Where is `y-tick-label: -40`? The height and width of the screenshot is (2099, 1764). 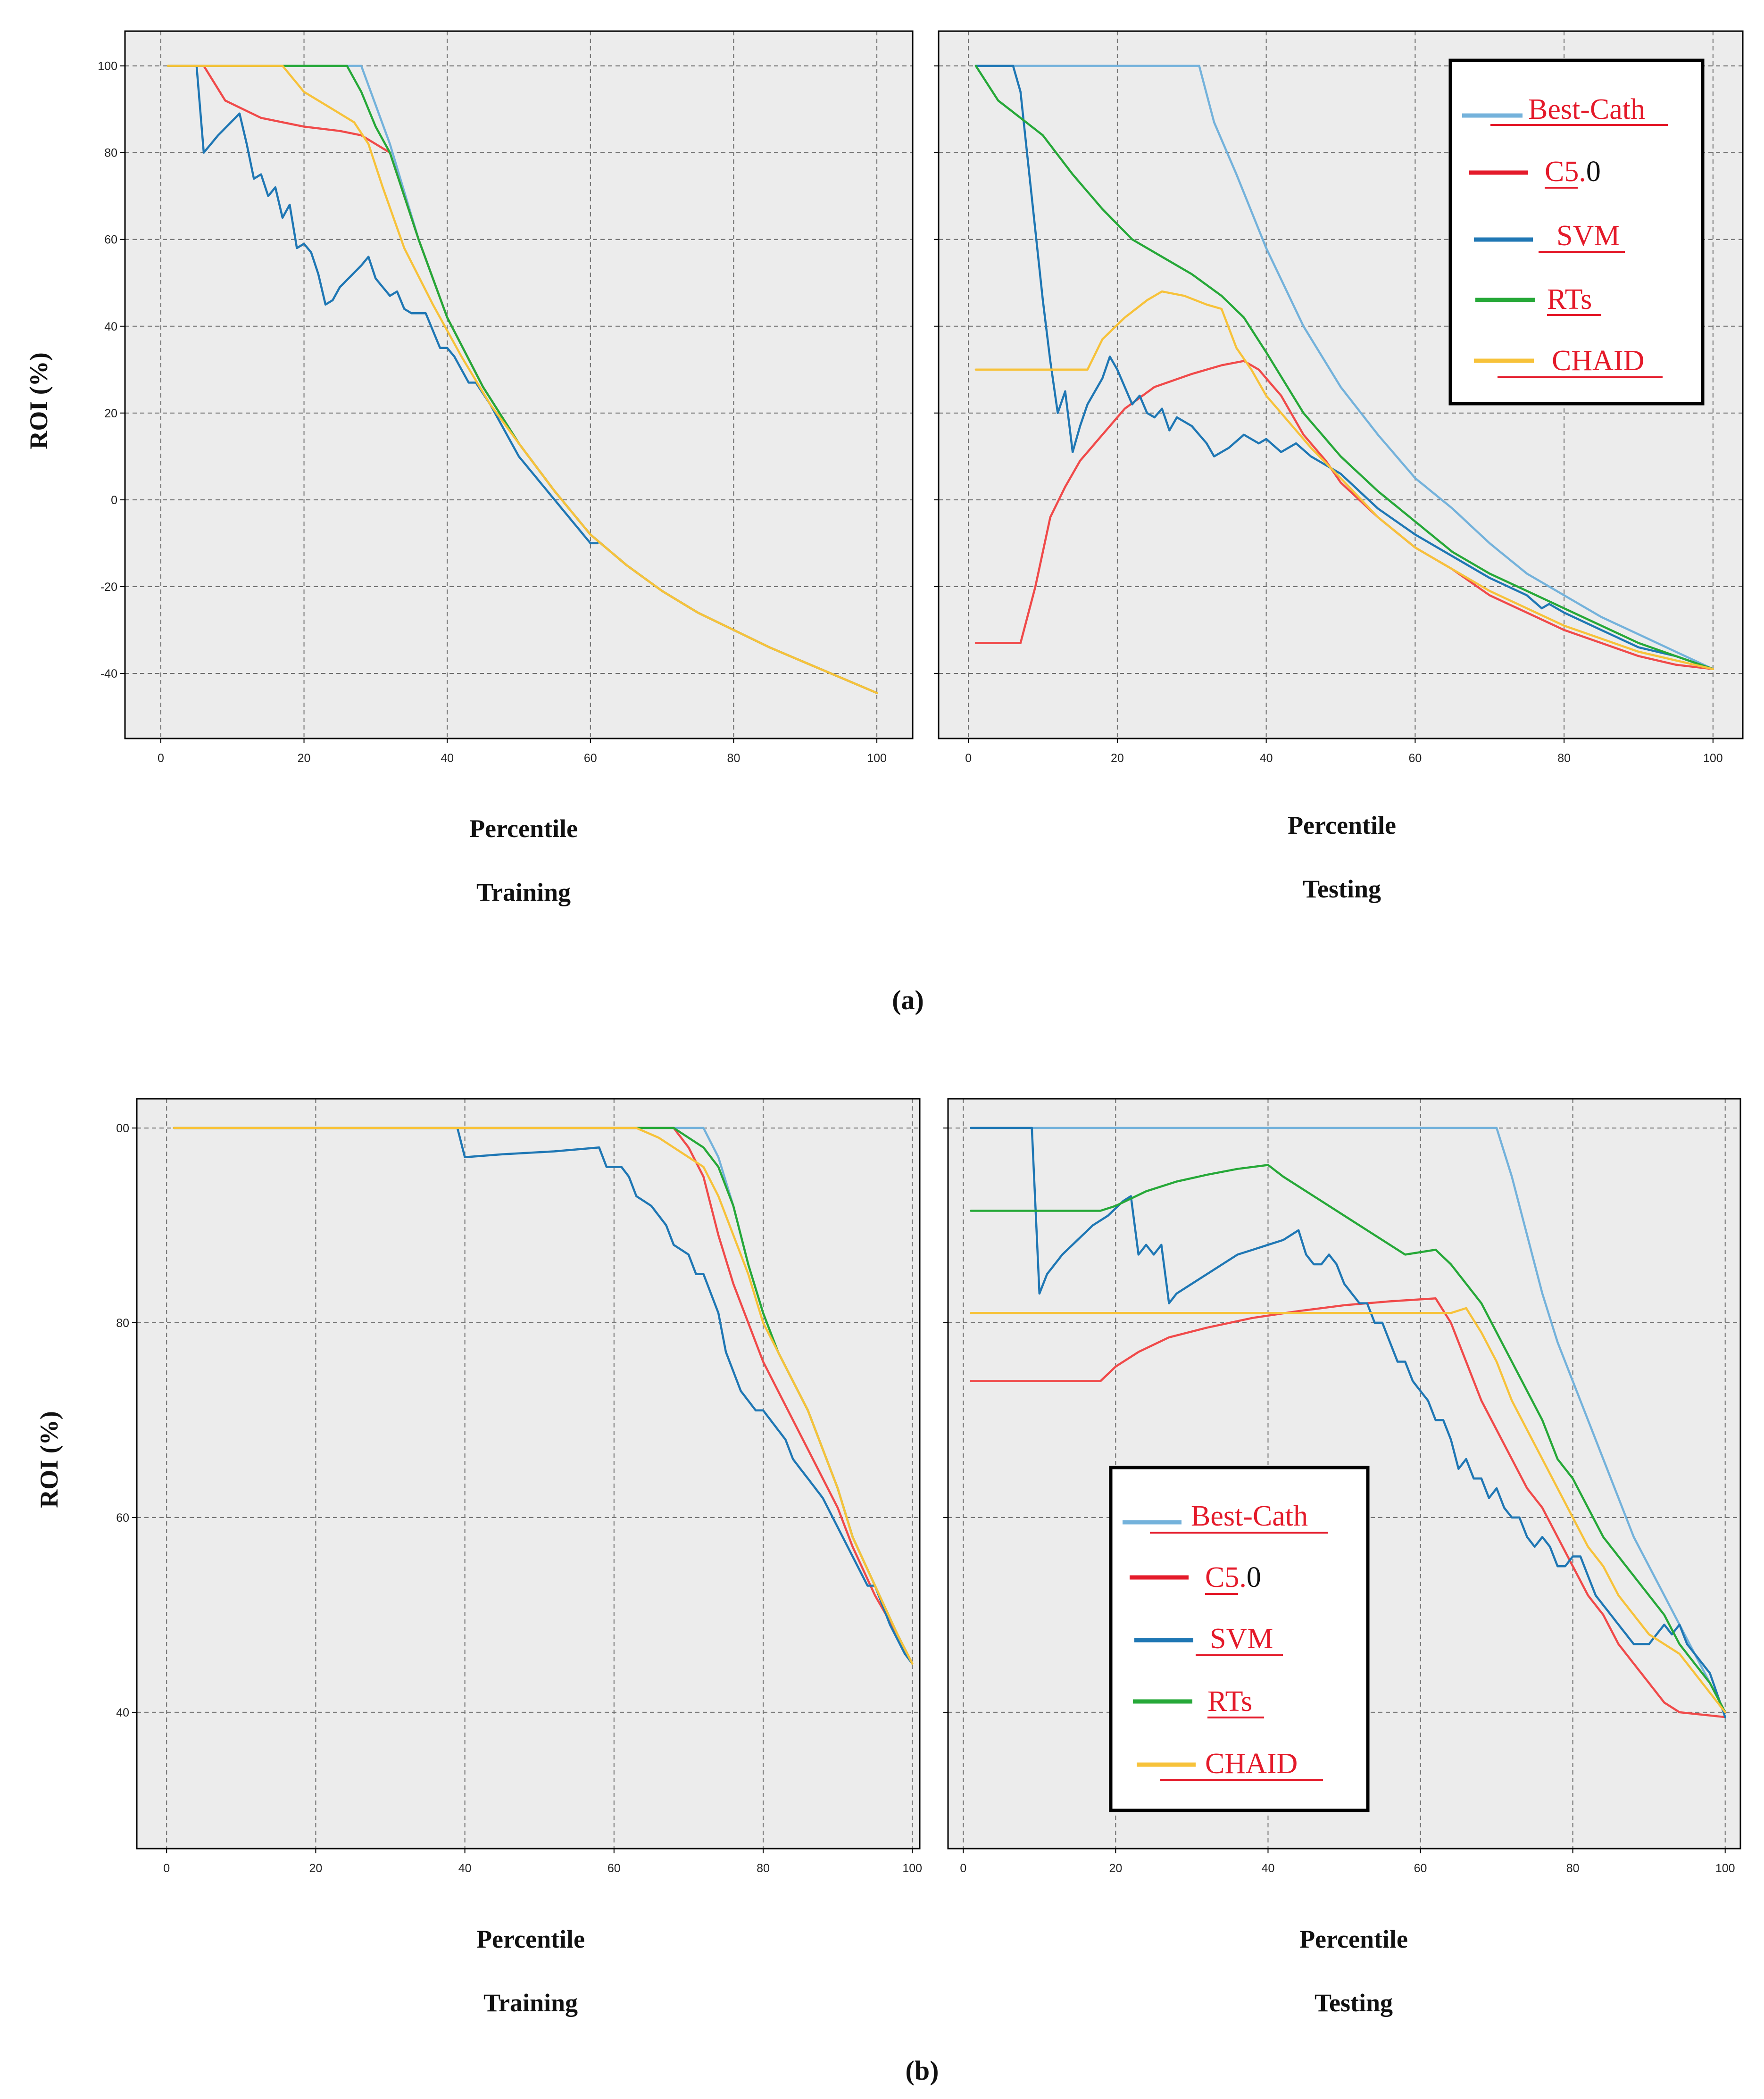 y-tick-label: -40 is located at coordinates (109, 673).